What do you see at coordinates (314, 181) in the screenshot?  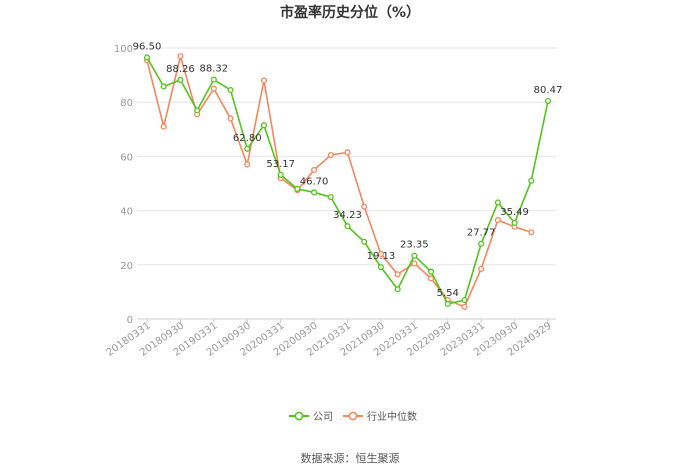 I see `data-label: 46.70` at bounding box center [314, 181].